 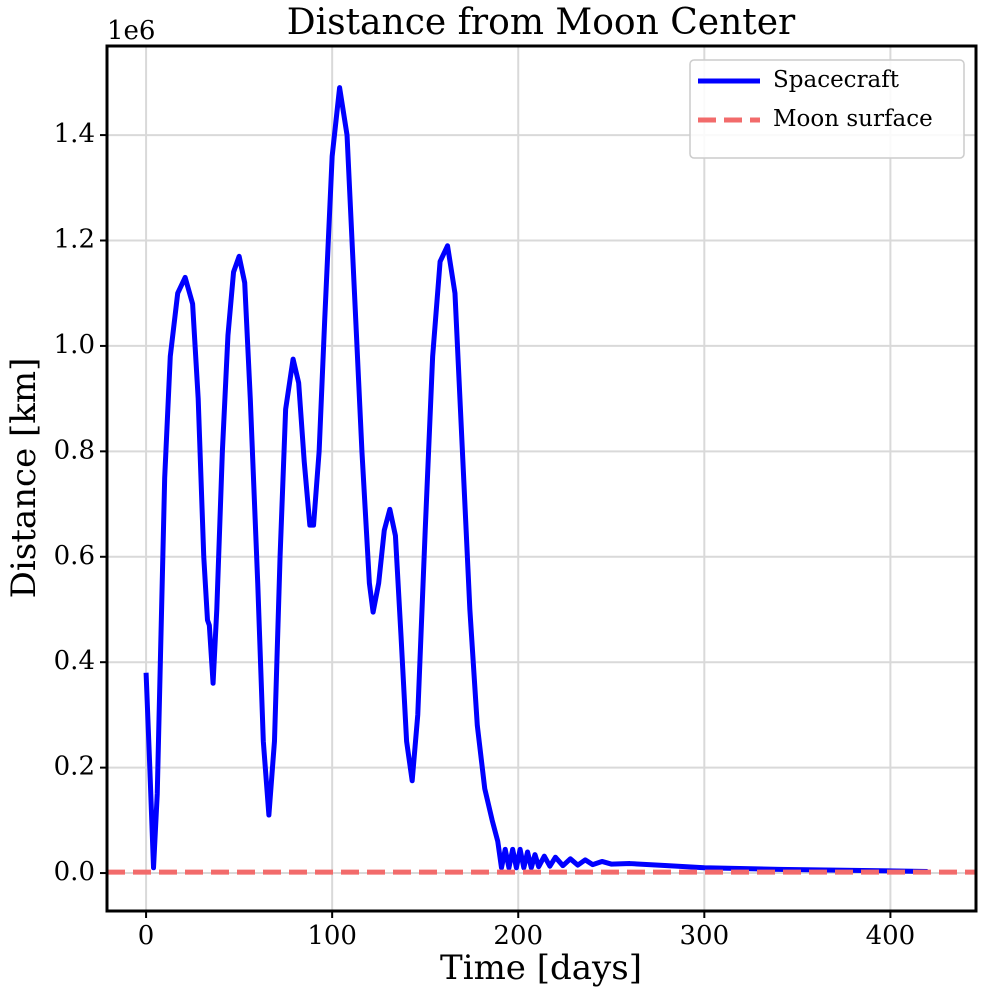 What do you see at coordinates (74, 767) in the screenshot?
I see `y-tick-label: 0.2` at bounding box center [74, 767].